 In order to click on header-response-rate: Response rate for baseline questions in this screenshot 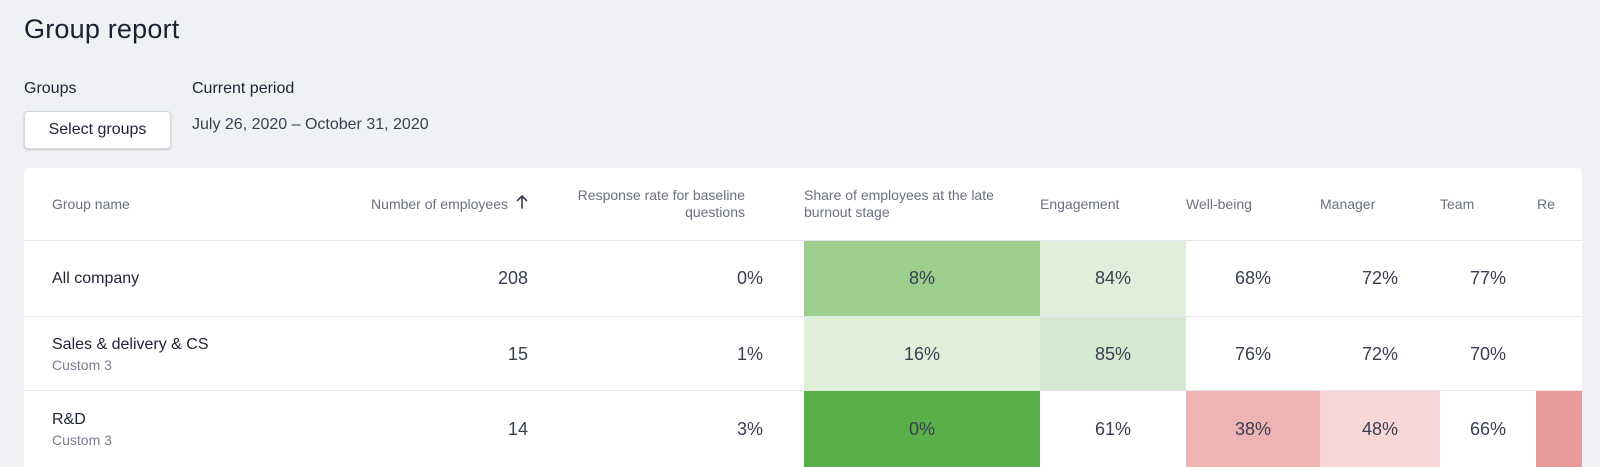, I will do `click(648, 204)`.